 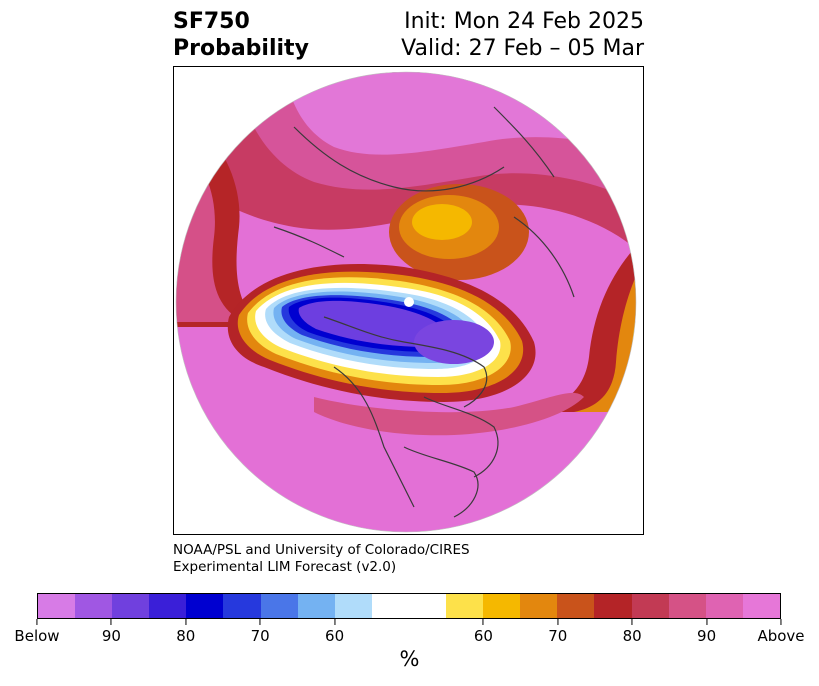 I want to click on colorbar-tick: Above, so click(x=781, y=632).